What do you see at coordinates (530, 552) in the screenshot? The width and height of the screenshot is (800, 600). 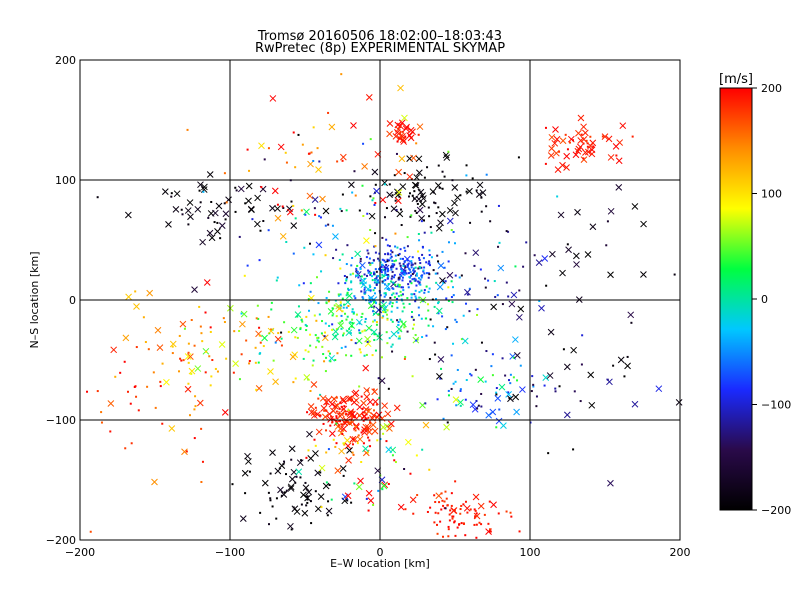 I see `x-tick-label: 100` at bounding box center [530, 552].